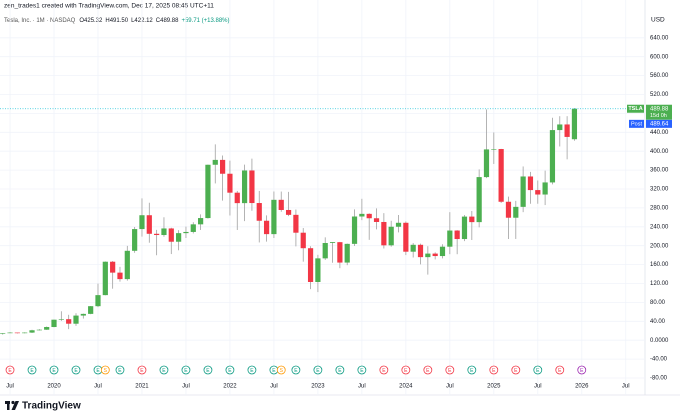 Image resolution: width=680 pixels, height=420 pixels. I want to click on change-text: +59.71 (+13.88%), so click(205, 21).